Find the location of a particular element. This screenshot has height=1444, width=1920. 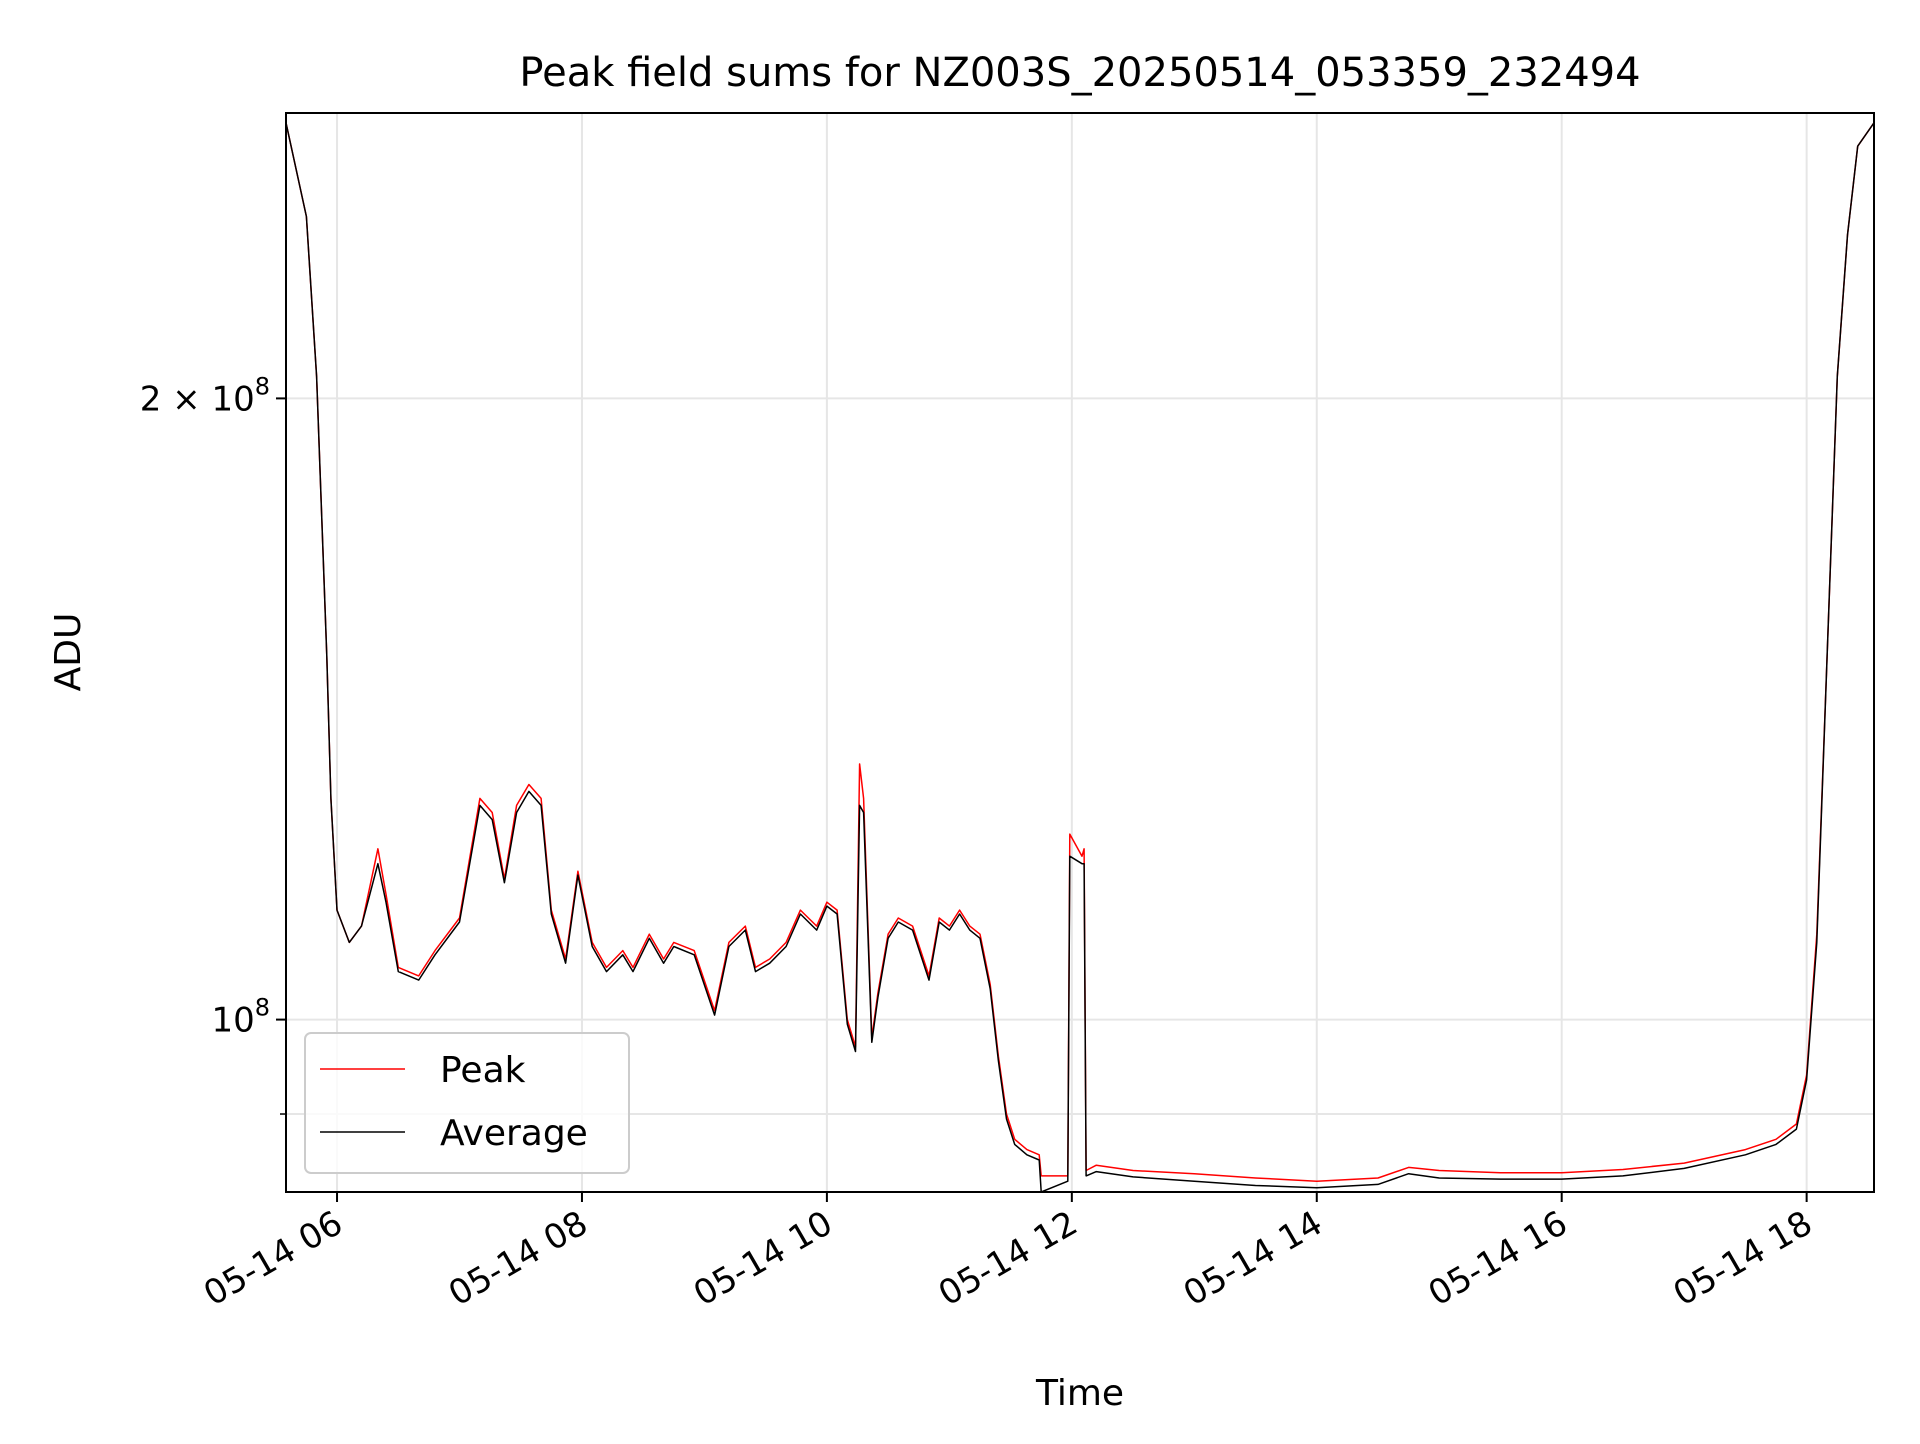

y-axis-label: ADU is located at coordinates (68, 652).